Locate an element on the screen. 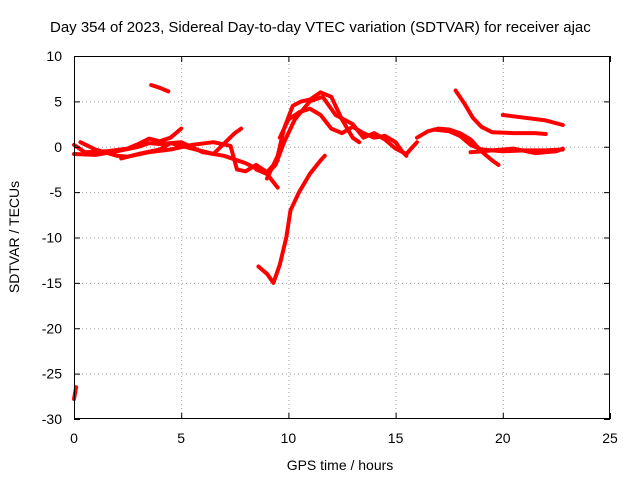 The width and height of the screenshot is (640, 480). series-arc-peak-c is located at coordinates (343, 132).